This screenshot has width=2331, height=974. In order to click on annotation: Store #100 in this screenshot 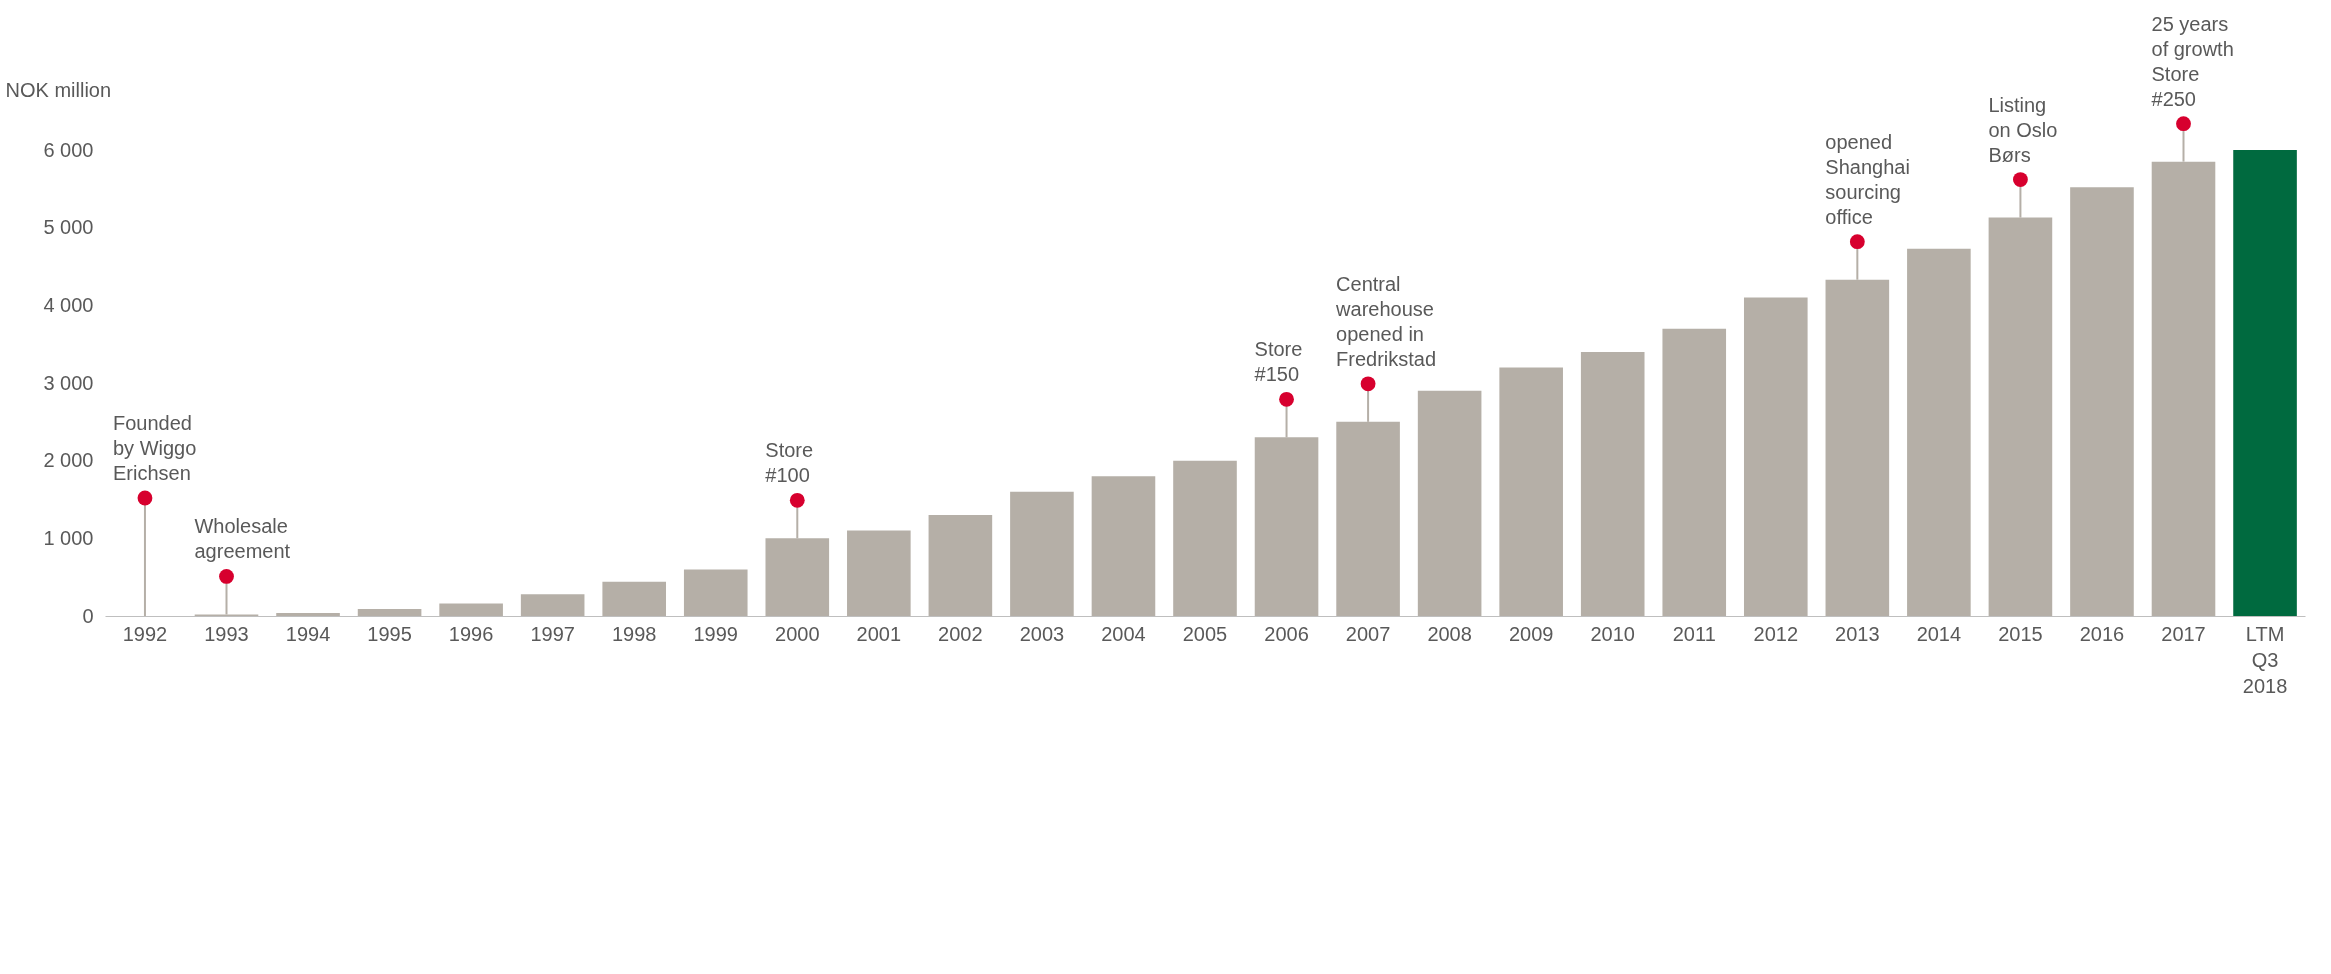, I will do `click(789, 463)`.